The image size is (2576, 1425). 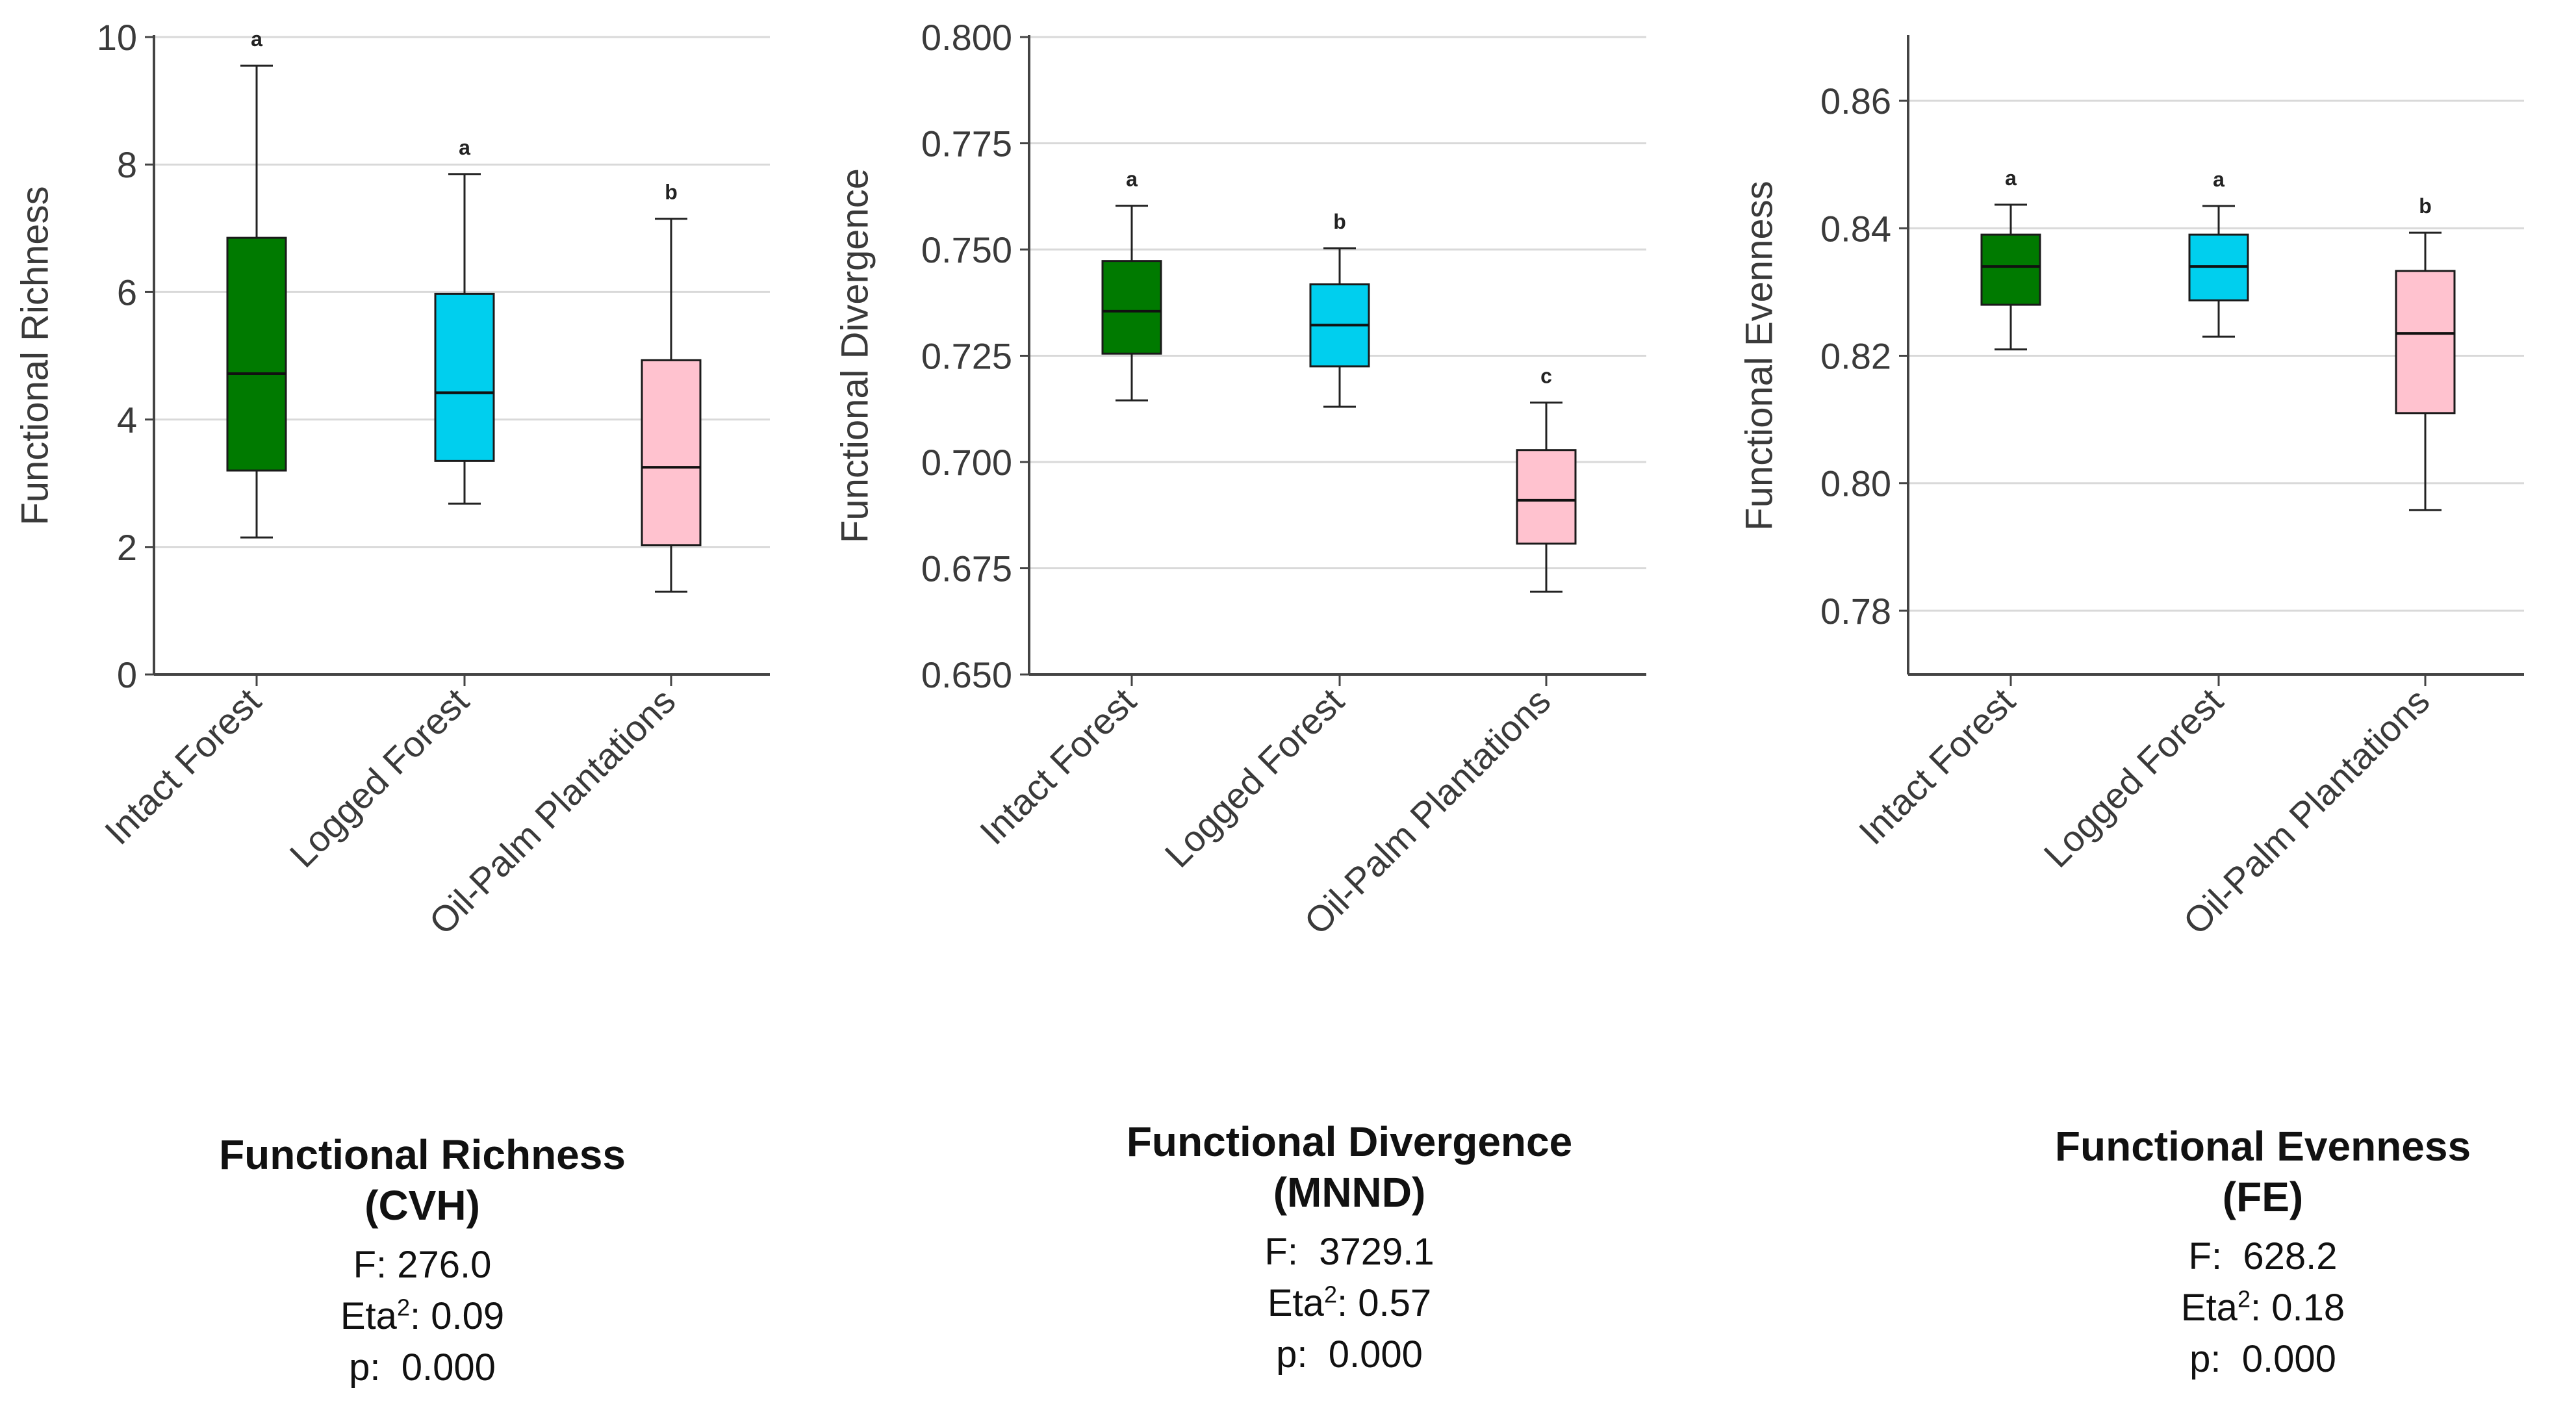 I want to click on caption-f-stat: F: 628.2, so click(x=2263, y=1256).